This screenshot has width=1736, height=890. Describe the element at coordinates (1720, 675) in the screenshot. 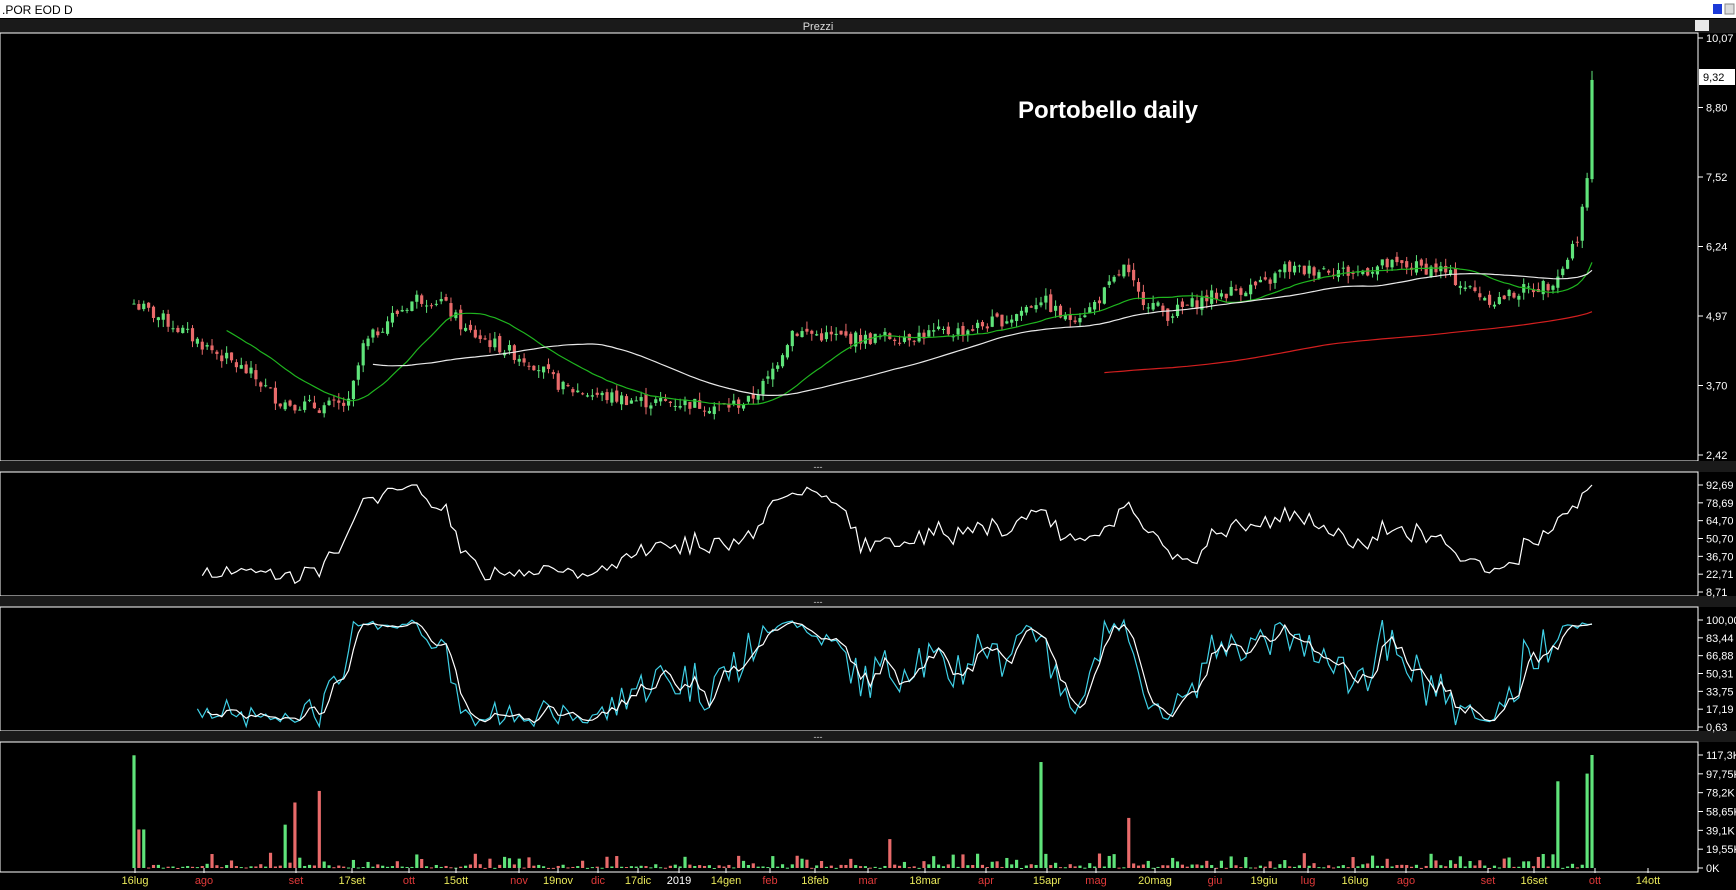

I see `y-tick-label: 50,31` at that location.